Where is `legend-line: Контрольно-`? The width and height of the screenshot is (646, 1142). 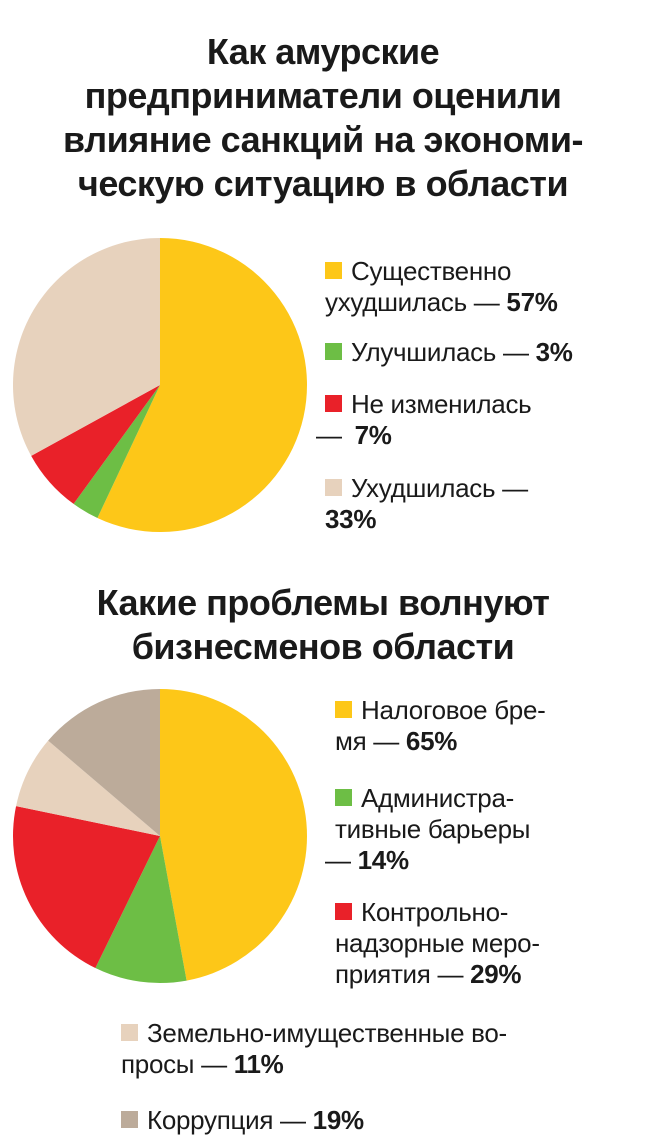
legend-line: Контрольно- is located at coordinates (437, 912).